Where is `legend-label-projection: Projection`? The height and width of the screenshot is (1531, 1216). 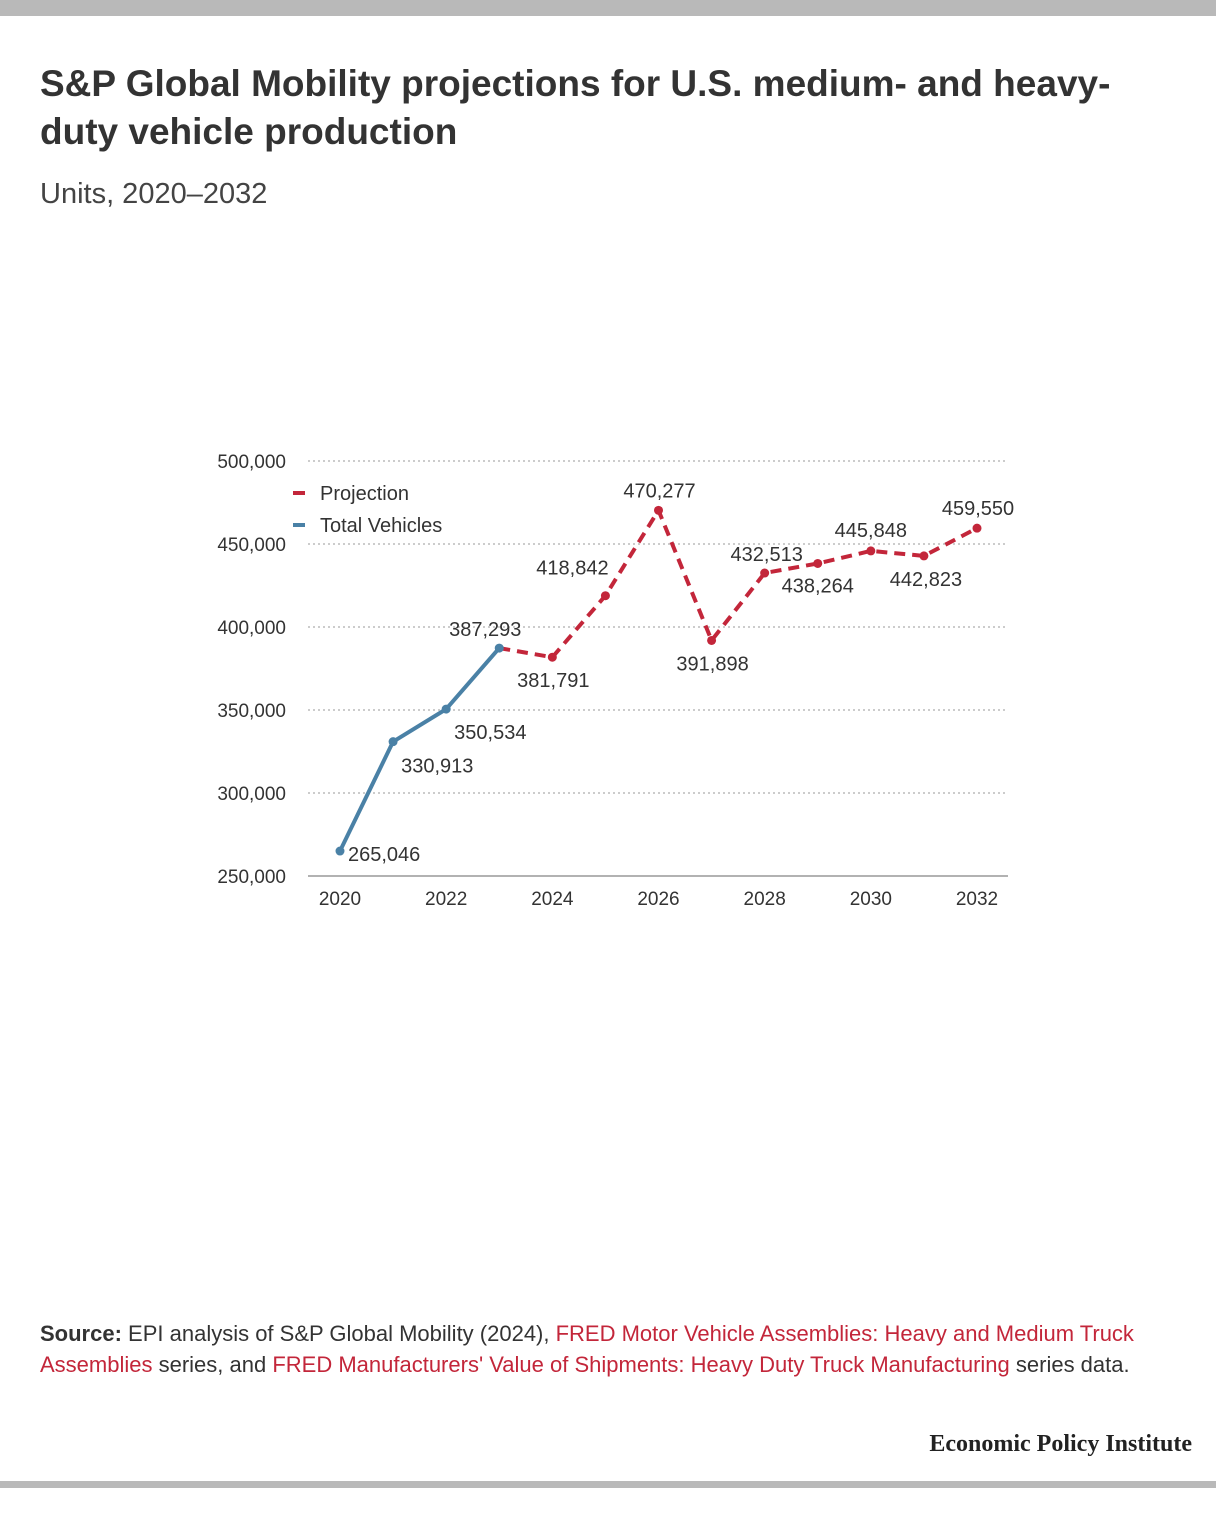 legend-label-projection: Projection is located at coordinates (364, 494).